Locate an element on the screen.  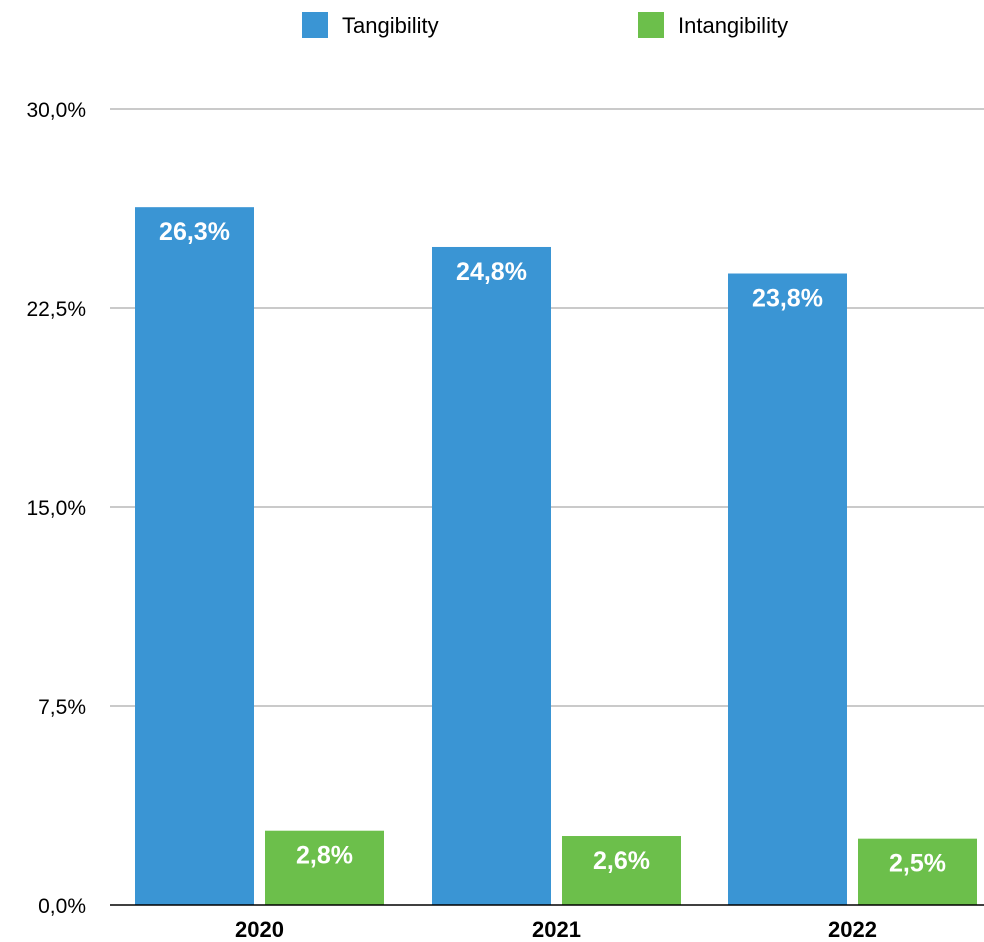
legend-item-intangibility: Intangibility is located at coordinates (713, 25).